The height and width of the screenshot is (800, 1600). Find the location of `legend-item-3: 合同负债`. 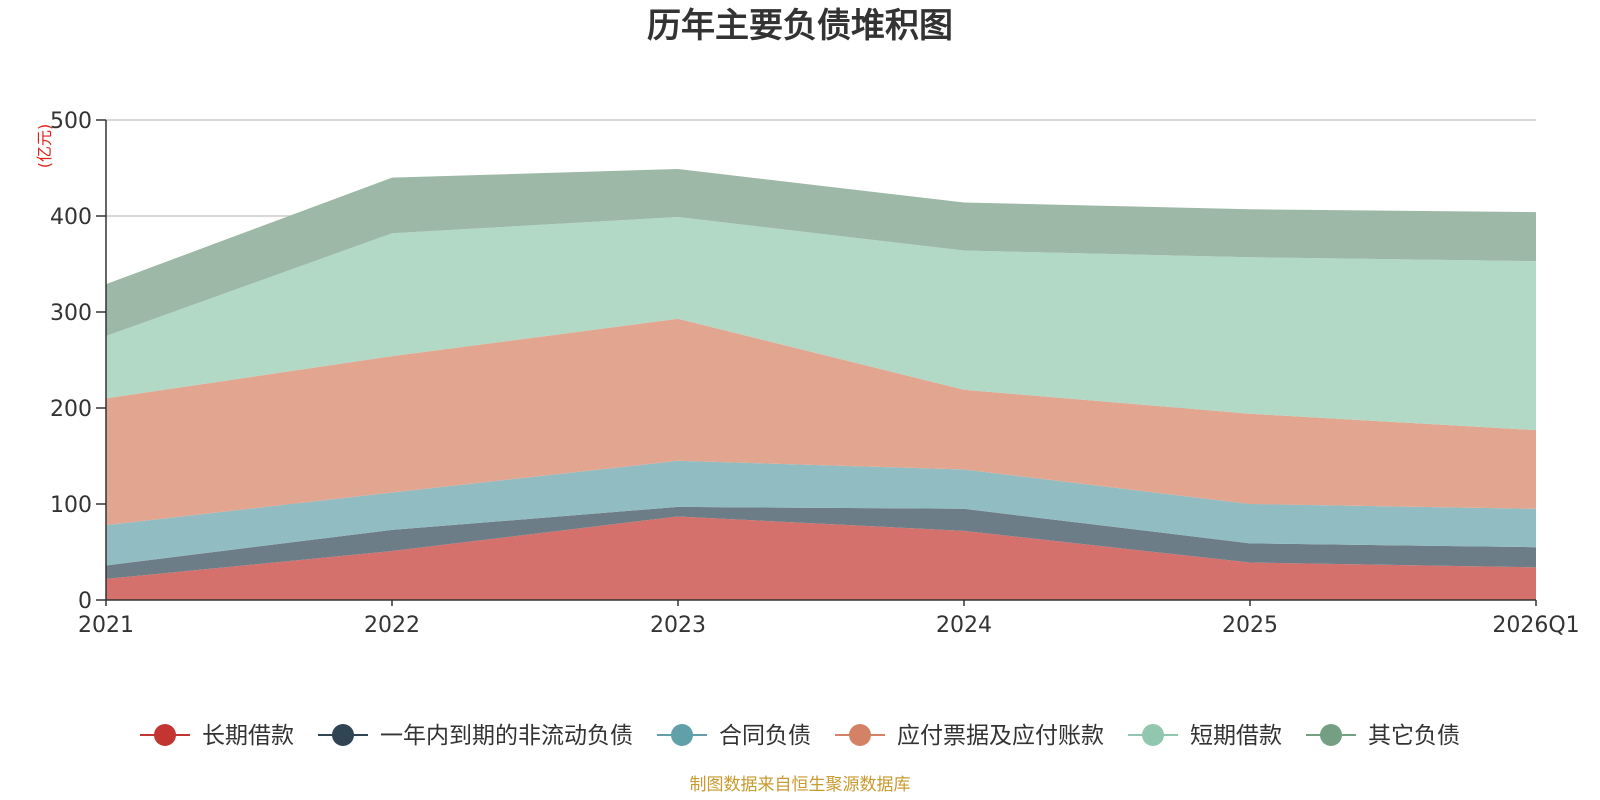

legend-item-3: 合同负债 is located at coordinates (734, 736).